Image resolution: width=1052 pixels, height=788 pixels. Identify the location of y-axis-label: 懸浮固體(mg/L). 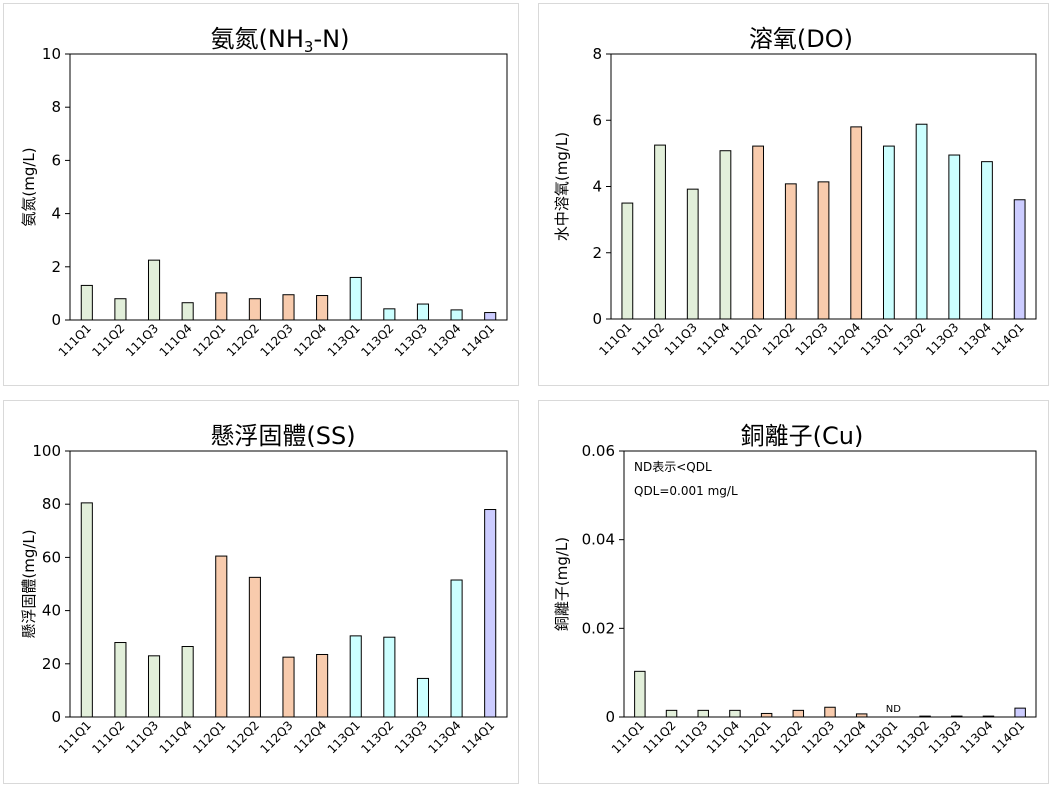
(29, 583).